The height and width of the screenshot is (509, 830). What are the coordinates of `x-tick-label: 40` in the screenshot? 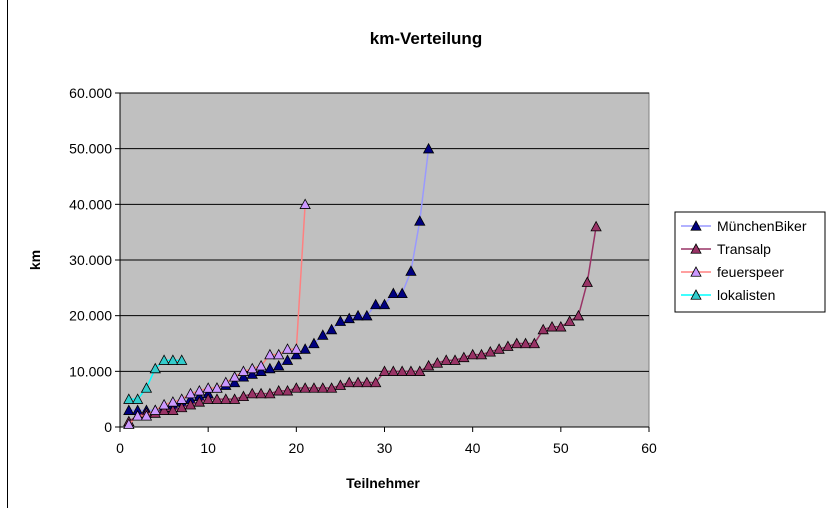 It's located at (473, 448).